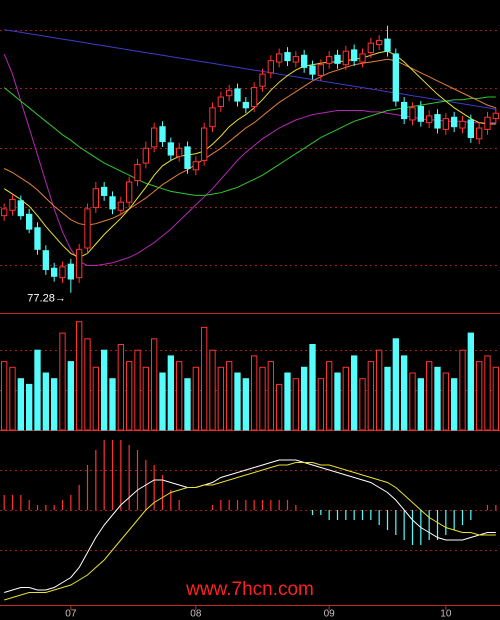 The width and height of the screenshot is (500, 620). What do you see at coordinates (71, 614) in the screenshot?
I see `x-tick-label: 07` at bounding box center [71, 614].